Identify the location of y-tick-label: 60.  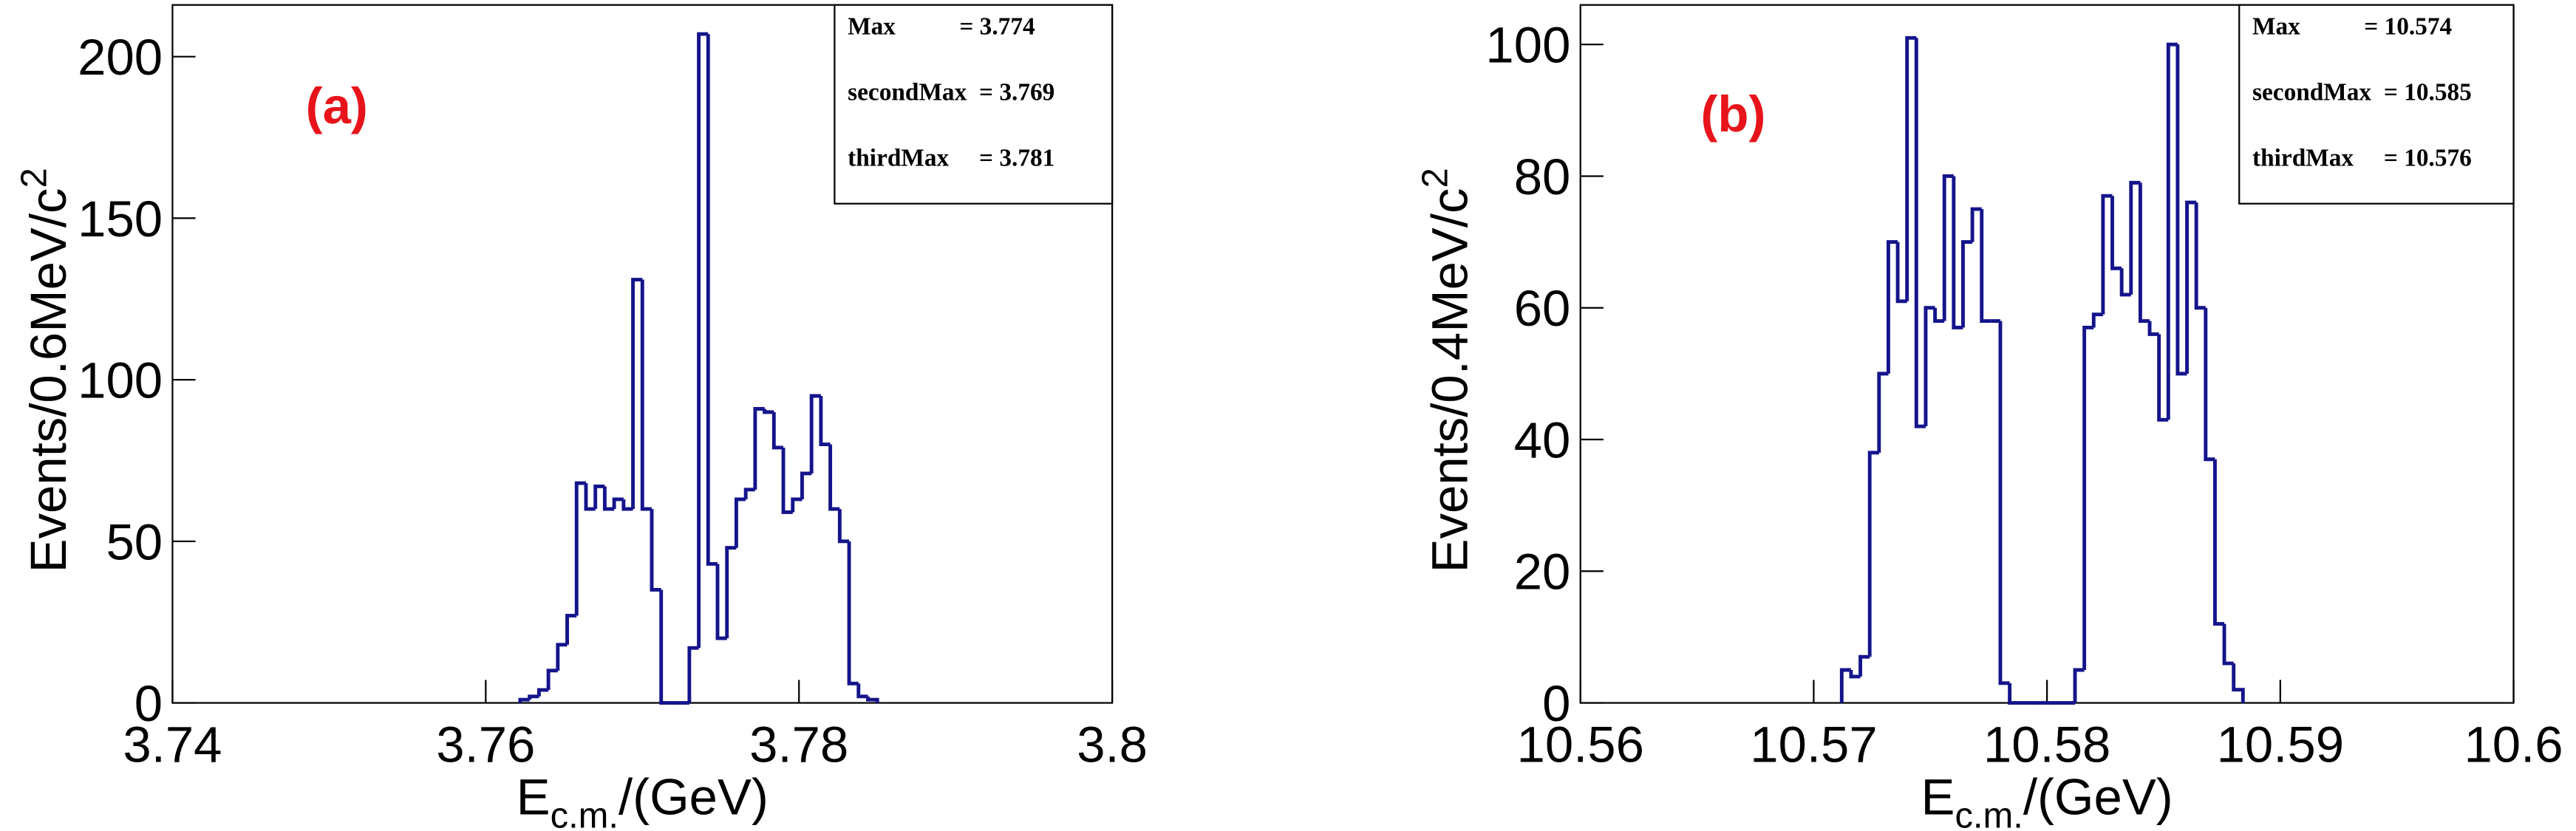
(1542, 308).